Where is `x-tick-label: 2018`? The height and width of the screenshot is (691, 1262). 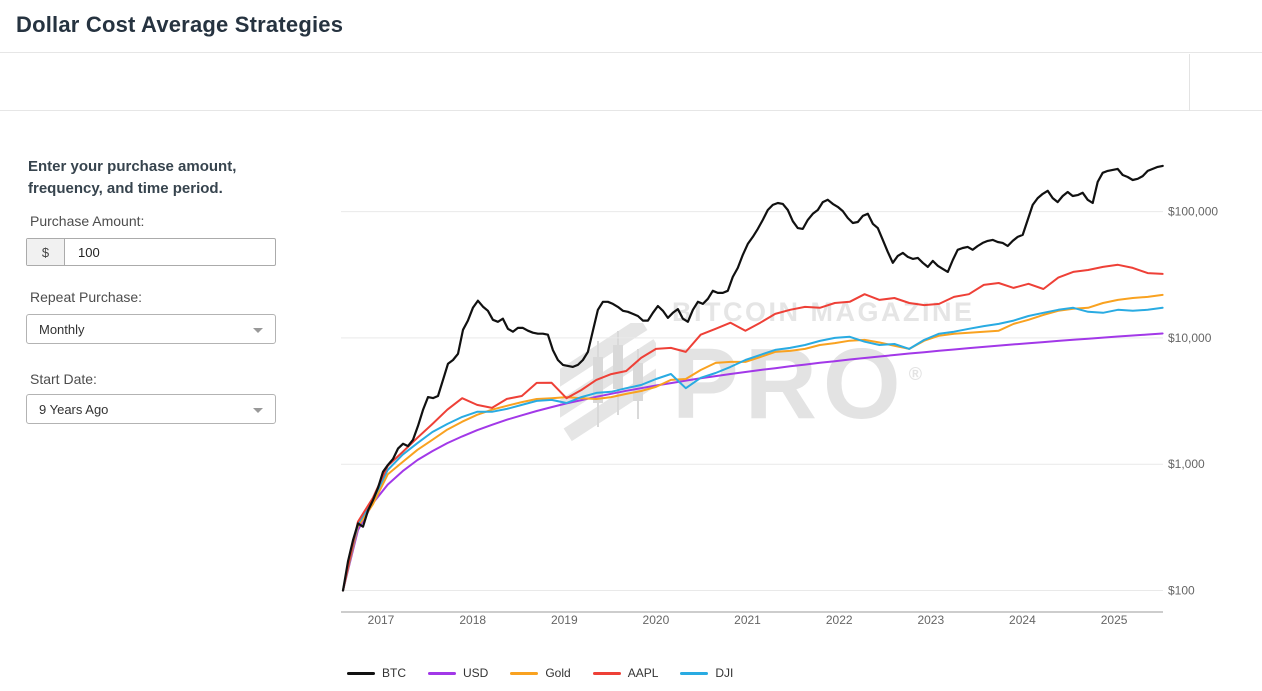
x-tick-label: 2018 is located at coordinates (472, 620).